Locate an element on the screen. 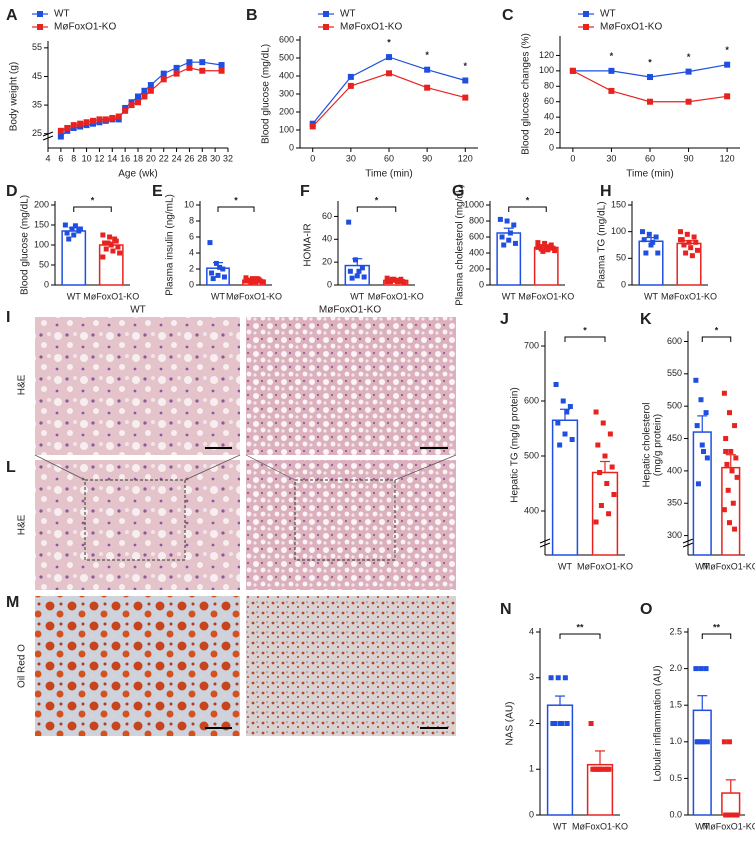  y-tick-label: 0 is located at coordinates (291, 147).